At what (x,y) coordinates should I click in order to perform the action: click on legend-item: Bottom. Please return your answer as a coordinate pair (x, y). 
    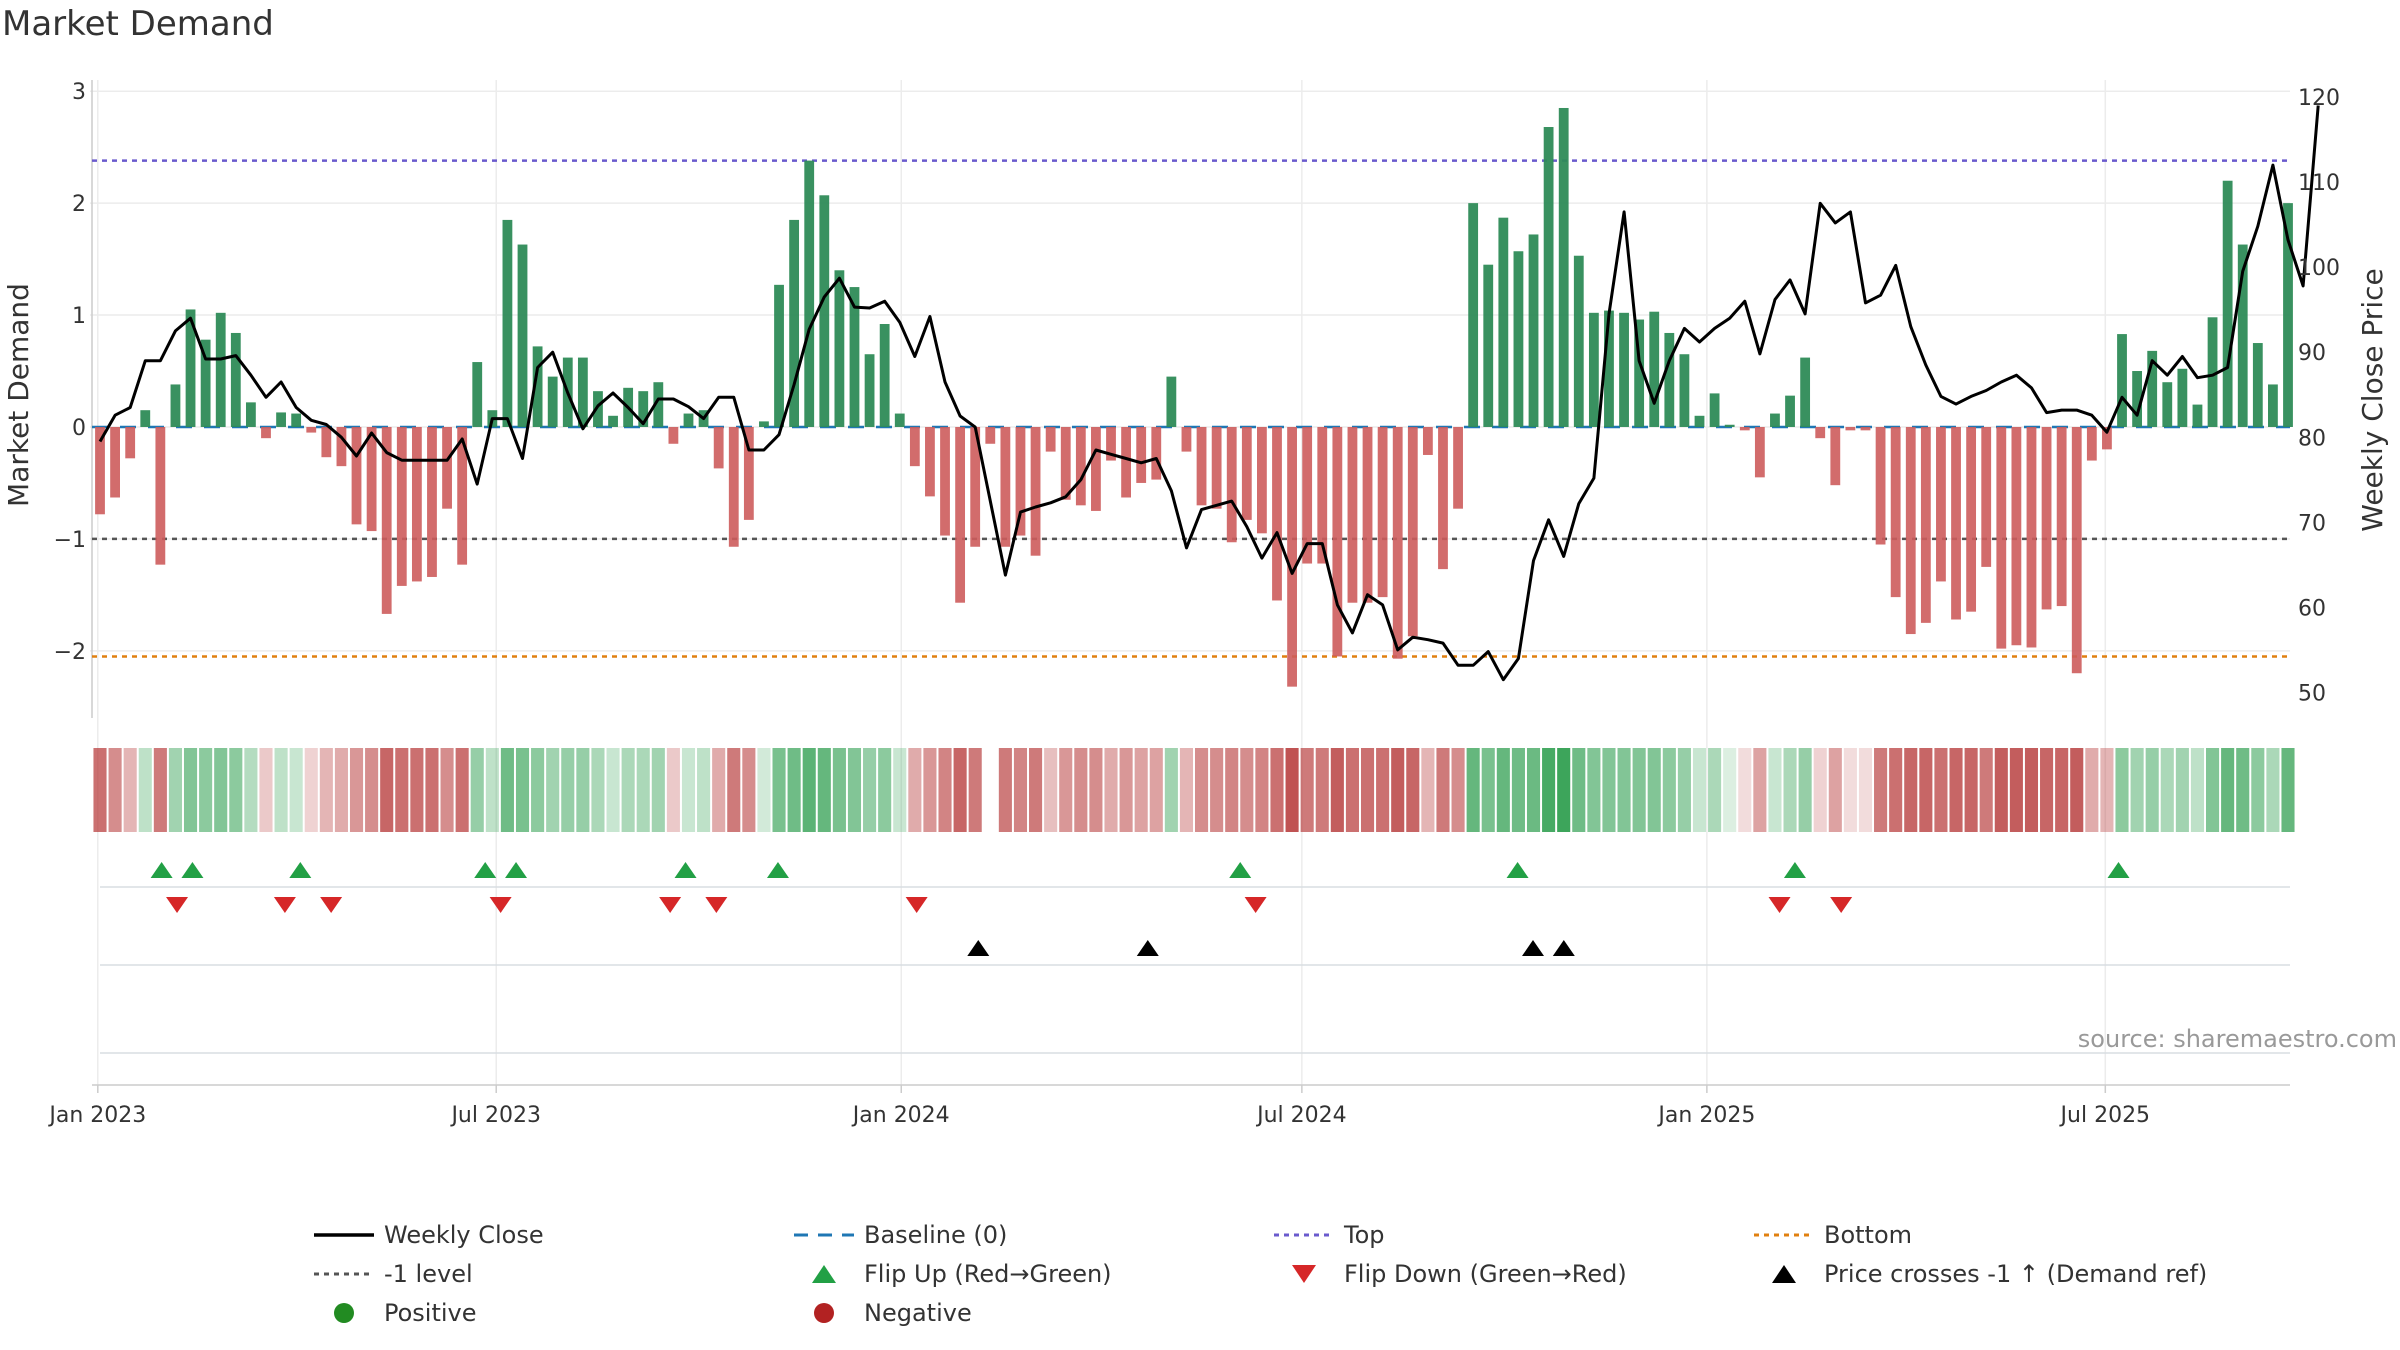
    Looking at the image, I should click on (1833, 1235).